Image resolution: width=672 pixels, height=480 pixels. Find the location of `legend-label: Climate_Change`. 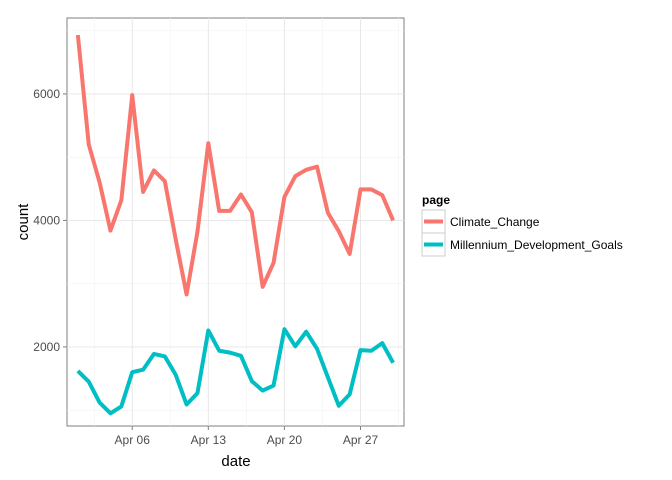

legend-label: Climate_Change is located at coordinates (495, 222).